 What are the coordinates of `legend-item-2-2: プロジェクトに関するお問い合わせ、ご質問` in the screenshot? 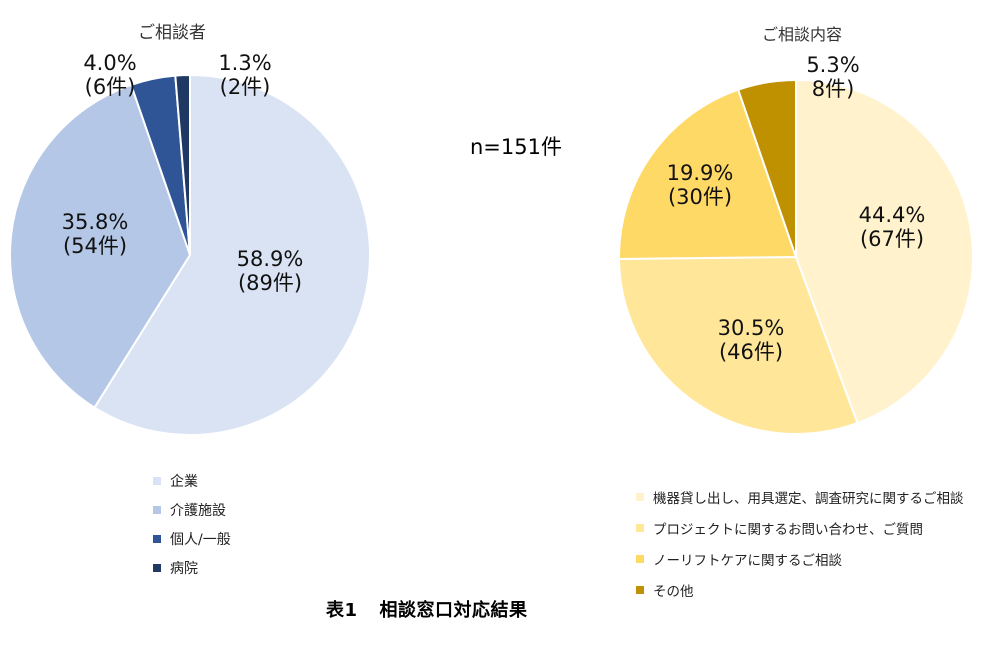 It's located at (800, 528).